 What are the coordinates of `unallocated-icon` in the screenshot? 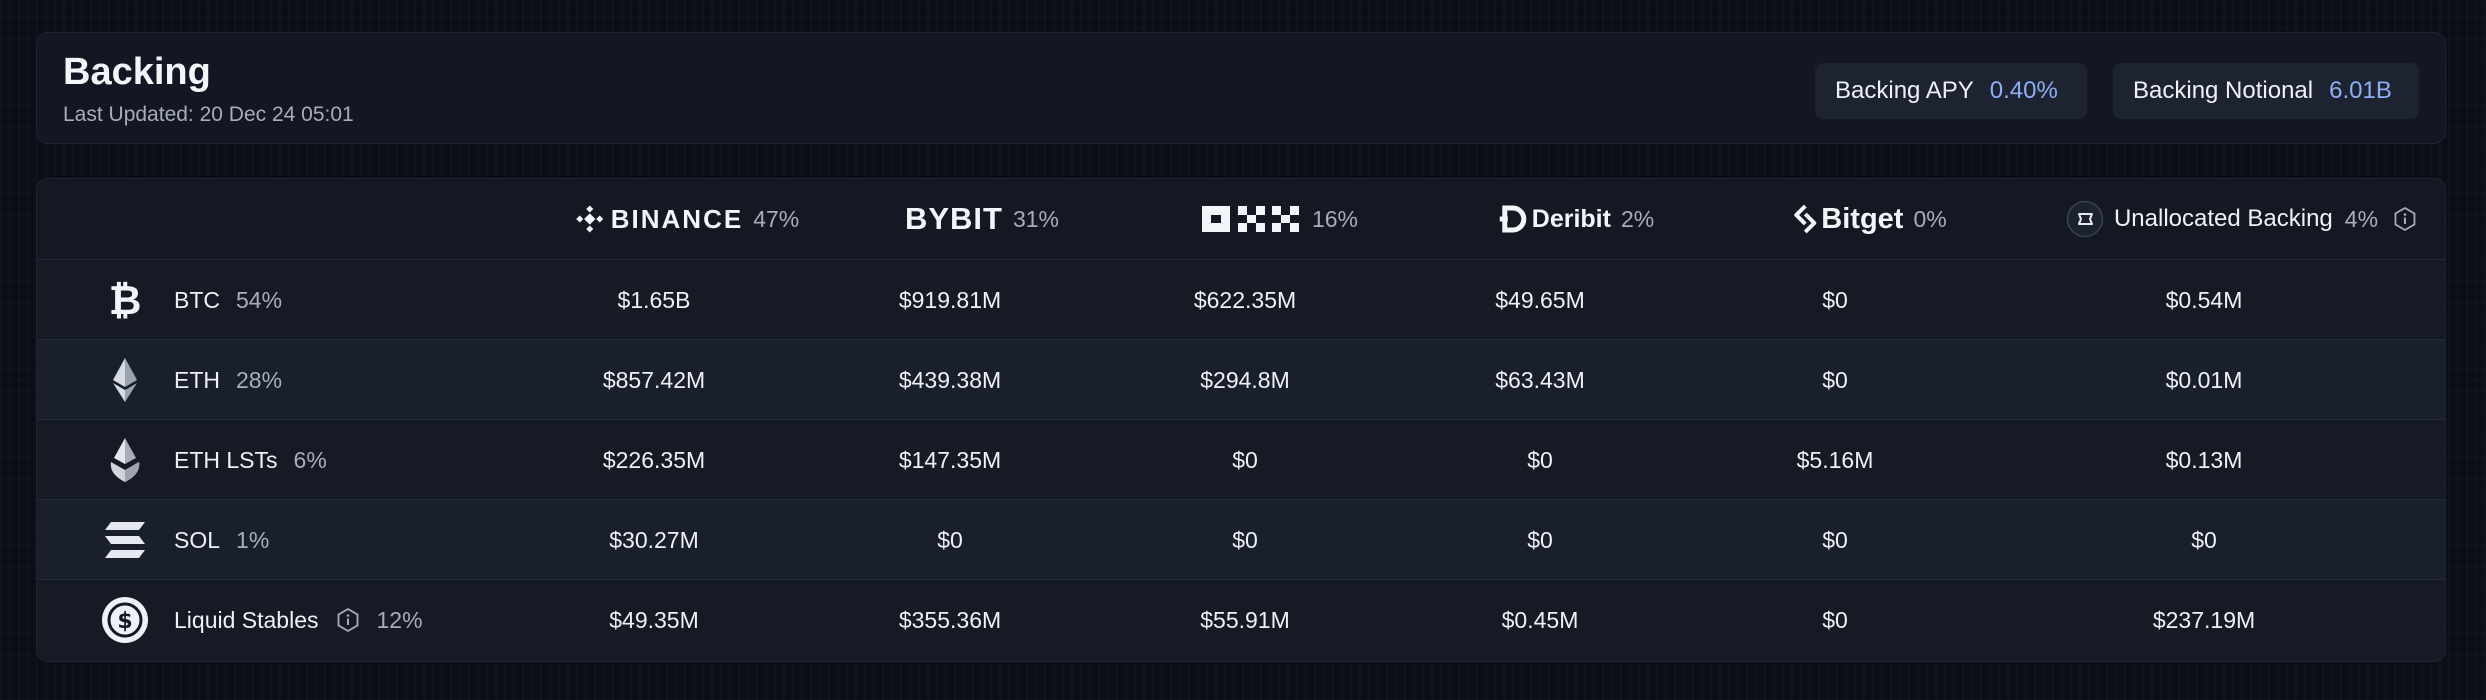 It's located at (2085, 219).